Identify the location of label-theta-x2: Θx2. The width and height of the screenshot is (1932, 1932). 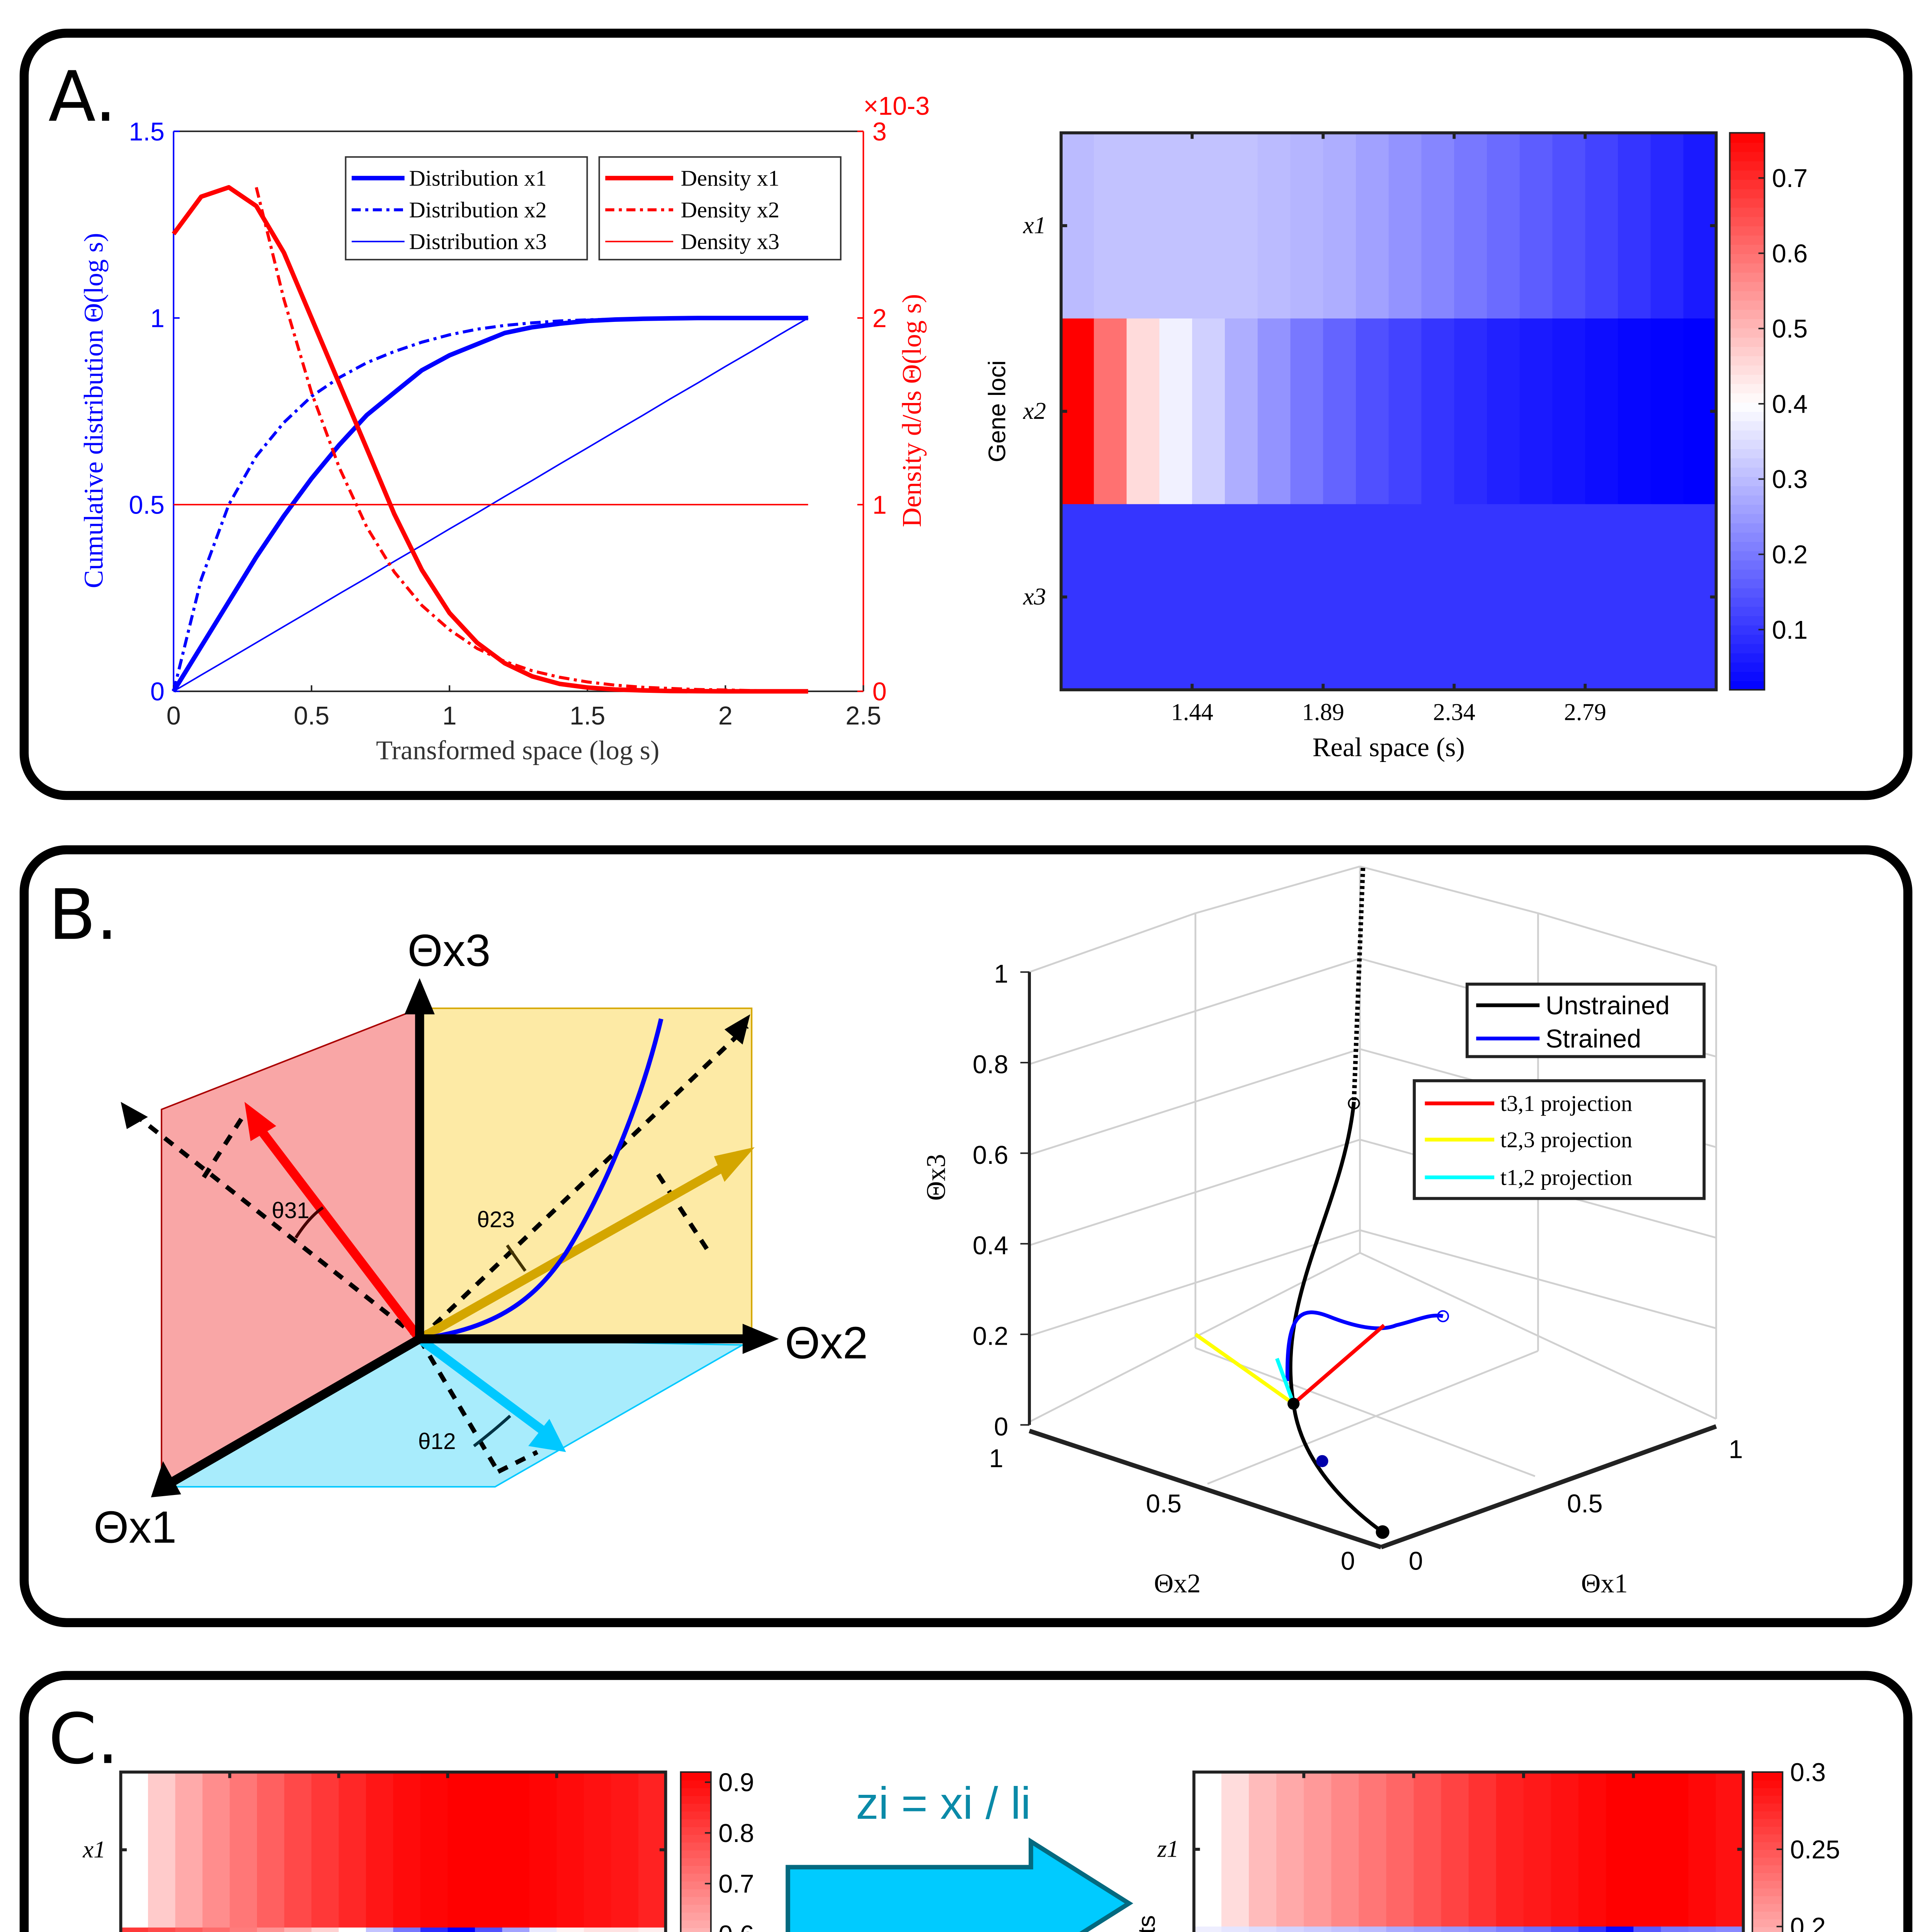
(827, 1343).